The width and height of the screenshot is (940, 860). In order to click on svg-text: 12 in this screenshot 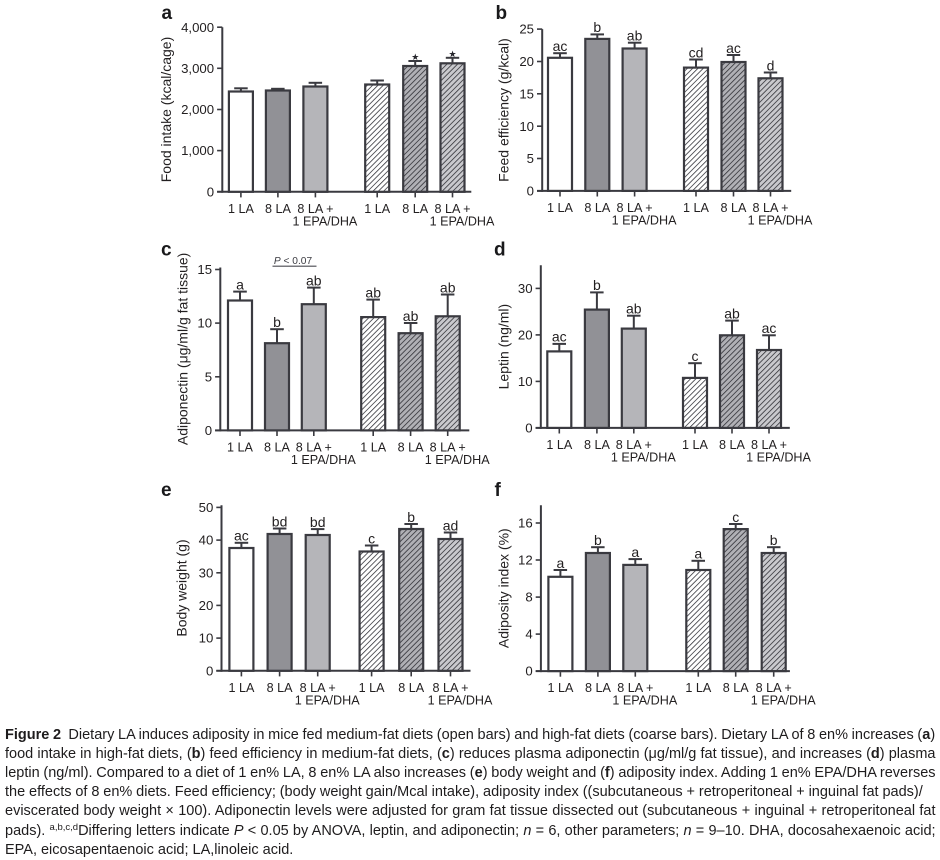, I will do `click(525, 560)`.